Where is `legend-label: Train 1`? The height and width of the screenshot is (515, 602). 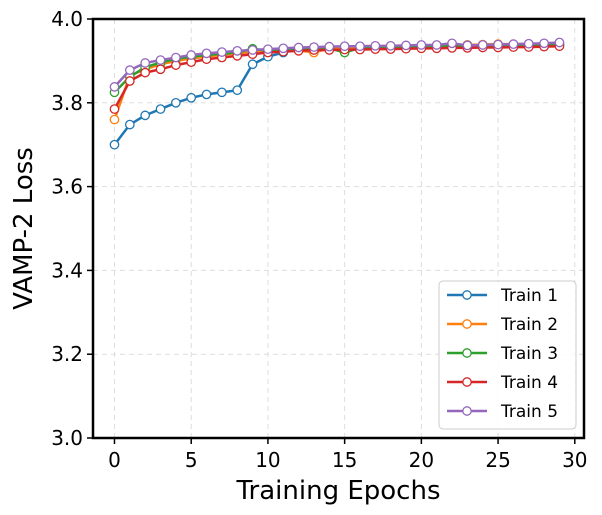
legend-label: Train 1 is located at coordinates (529, 296).